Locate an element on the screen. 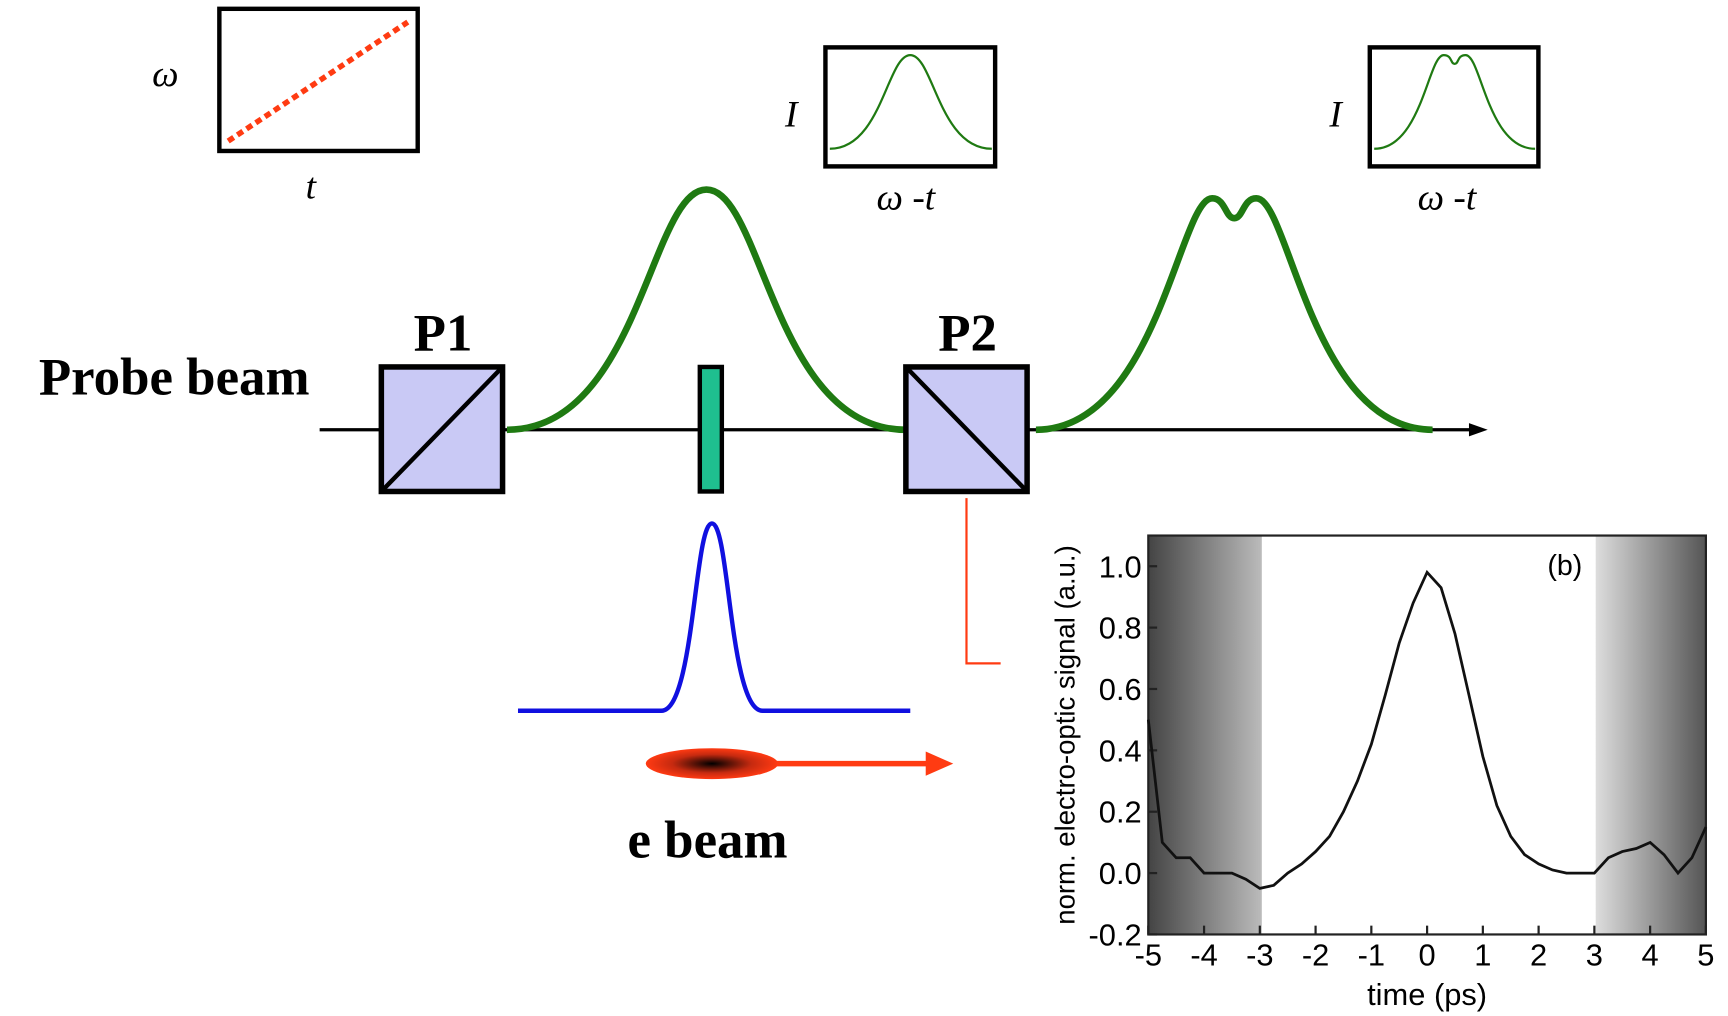 This screenshot has height=1016, width=1728. x-tick-label: -5 is located at coordinates (1148, 954).